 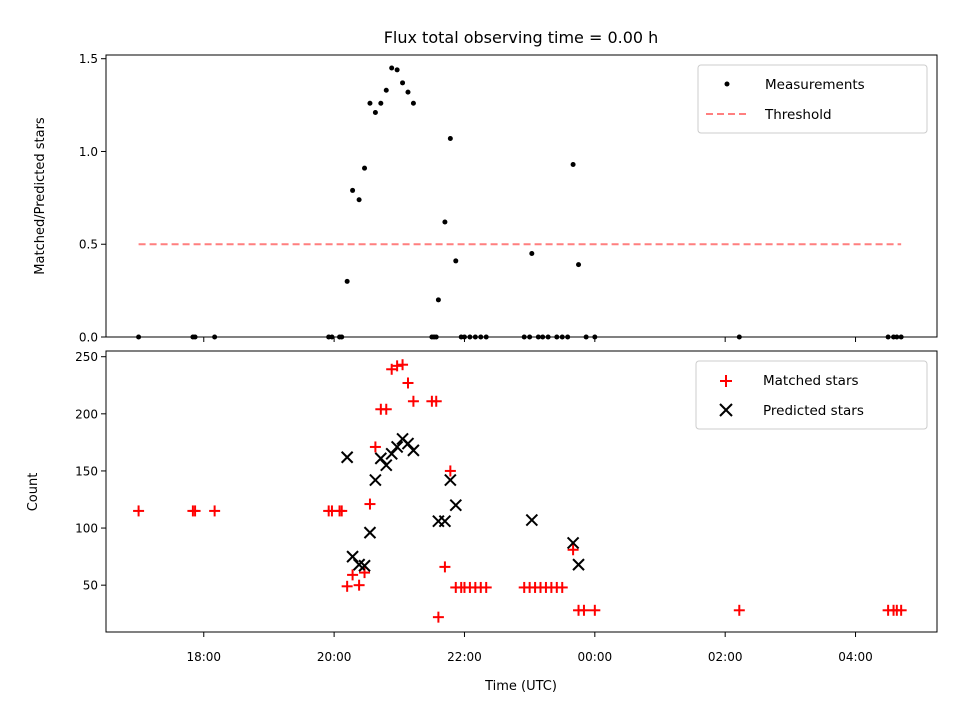 What do you see at coordinates (798, 115) in the screenshot?
I see `legend-threshold-label: Threshold` at bounding box center [798, 115].